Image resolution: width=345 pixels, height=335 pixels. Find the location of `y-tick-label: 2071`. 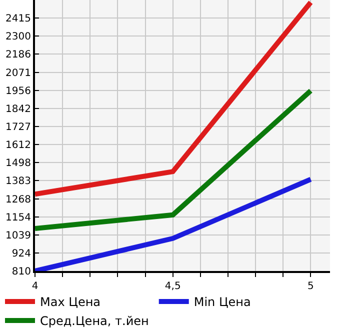

y-tick-label: 2071 is located at coordinates (18, 73).